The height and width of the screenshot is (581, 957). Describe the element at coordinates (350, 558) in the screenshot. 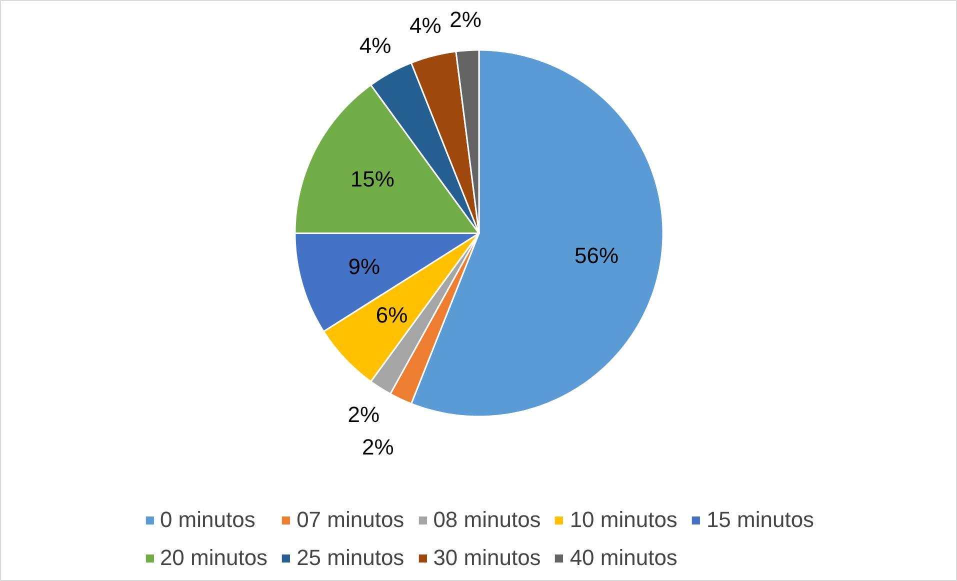

I see `legend-label: 25 minutos` at that location.